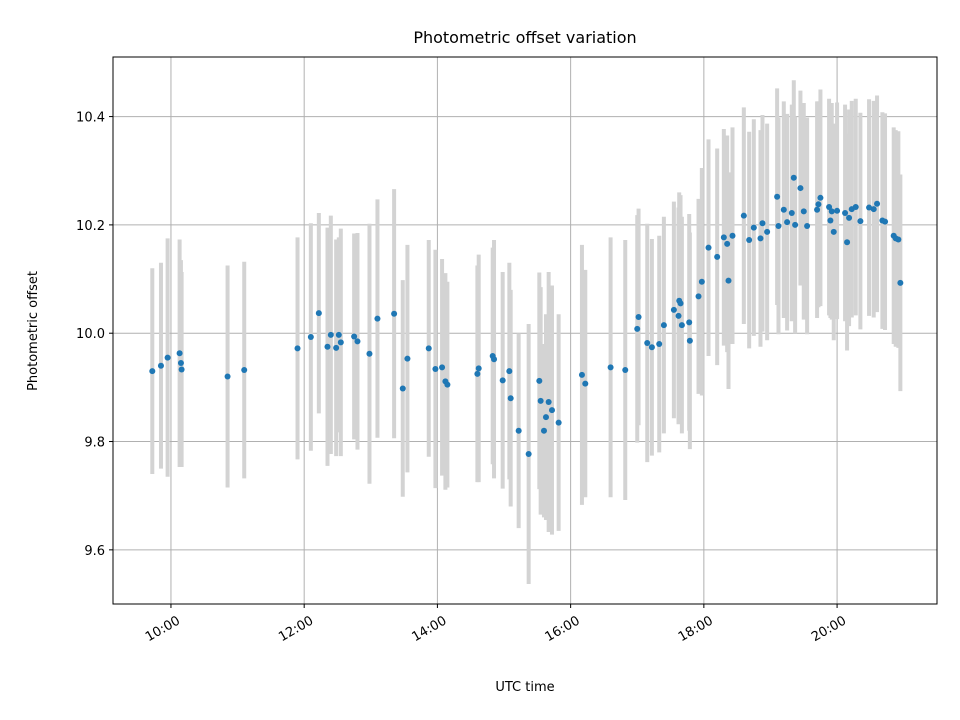 This screenshot has height=720, width=960. I want to click on x-tick-label: 20:00, so click(829, 629).